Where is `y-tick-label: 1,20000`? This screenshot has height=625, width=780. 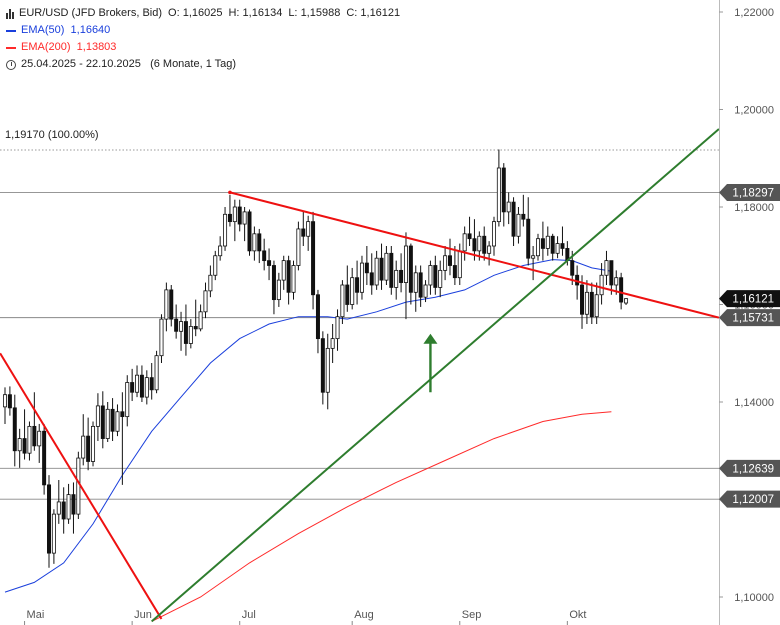
y-tick-label: 1,20000 is located at coordinates (754, 111).